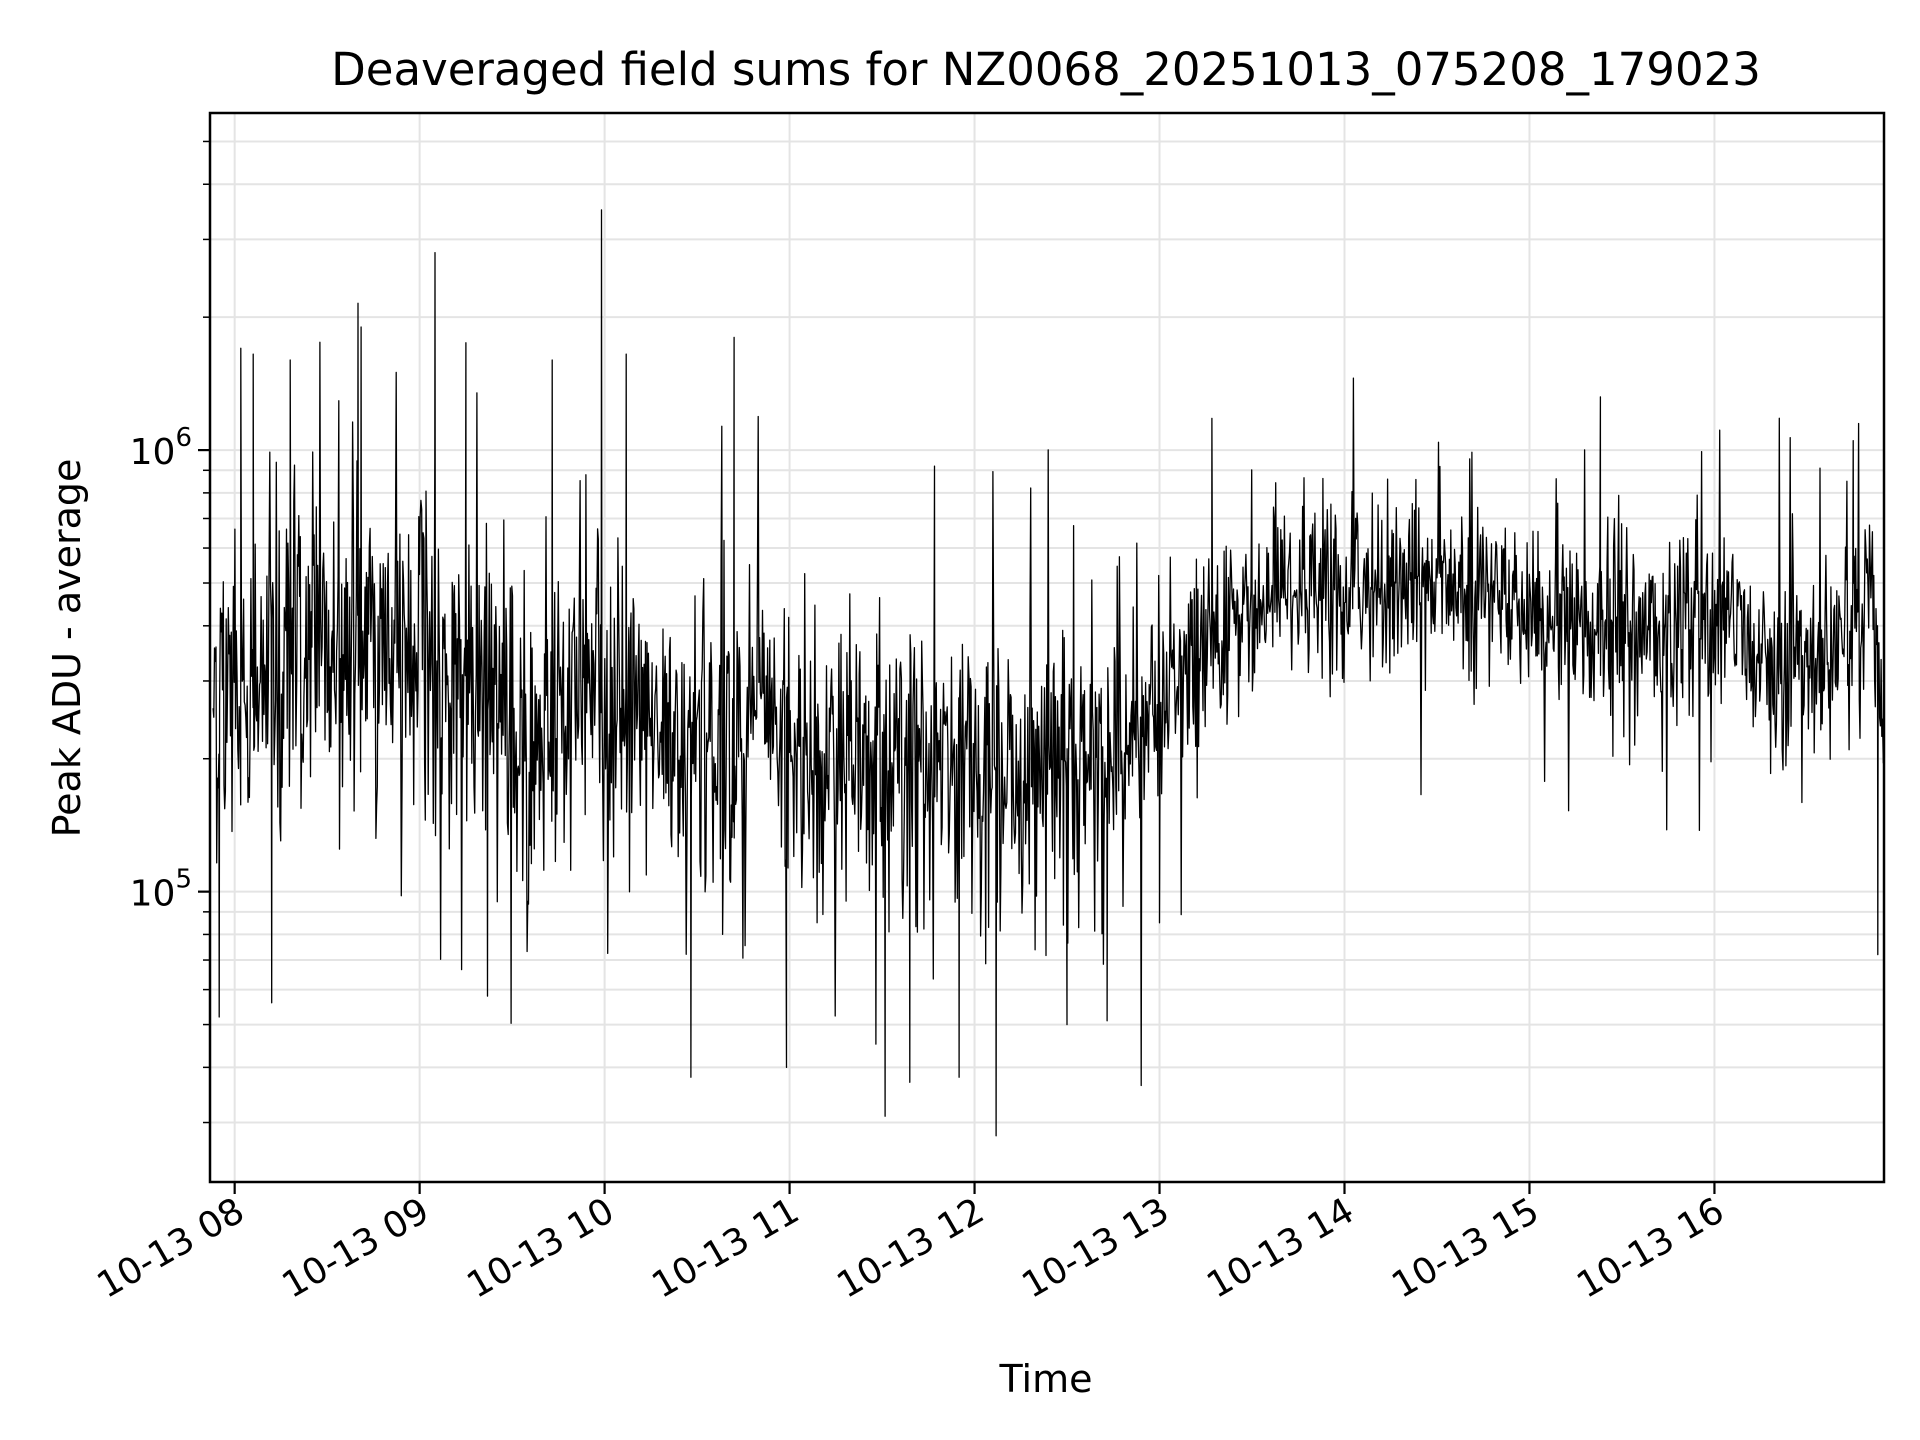  What do you see at coordinates (170, 632) in the screenshot?
I see `y-axis: 10⁵ 10⁶` at bounding box center [170, 632].